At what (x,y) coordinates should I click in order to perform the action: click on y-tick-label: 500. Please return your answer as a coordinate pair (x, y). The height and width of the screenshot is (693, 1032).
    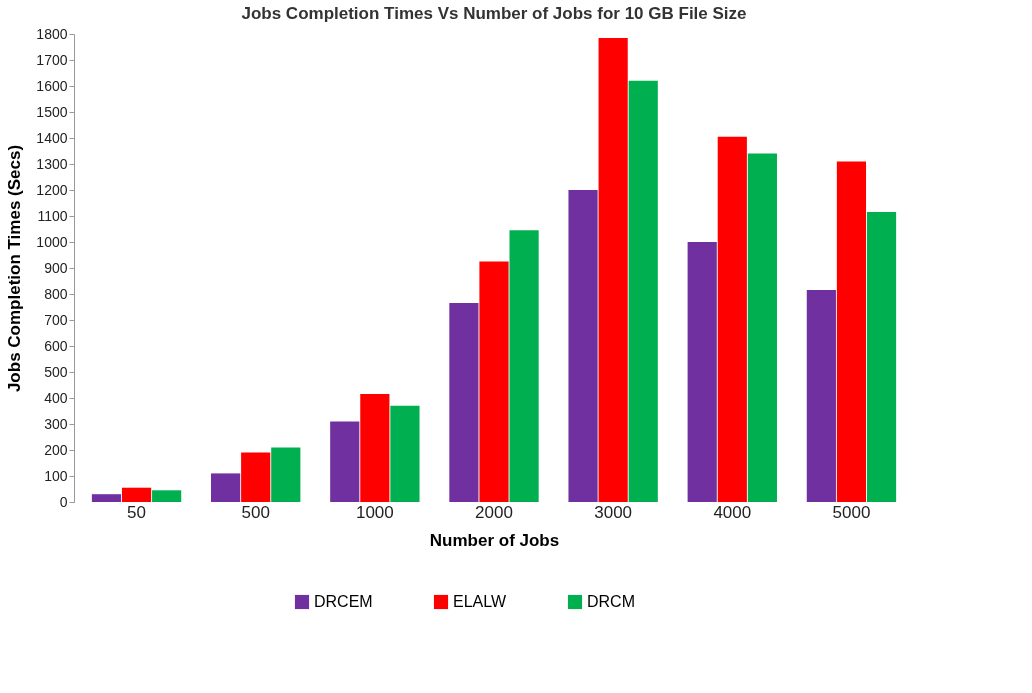
    Looking at the image, I should click on (56, 371).